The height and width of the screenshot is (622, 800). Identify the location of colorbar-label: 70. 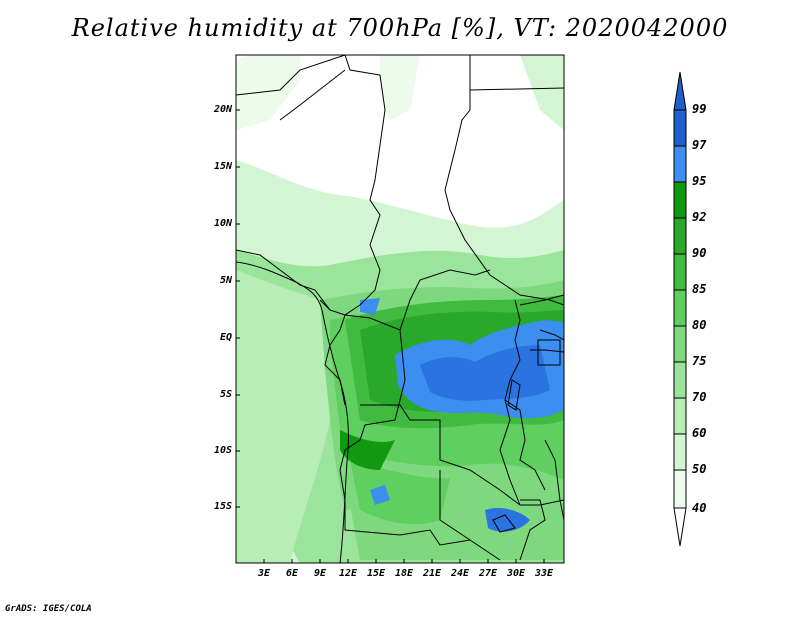
(699, 397).